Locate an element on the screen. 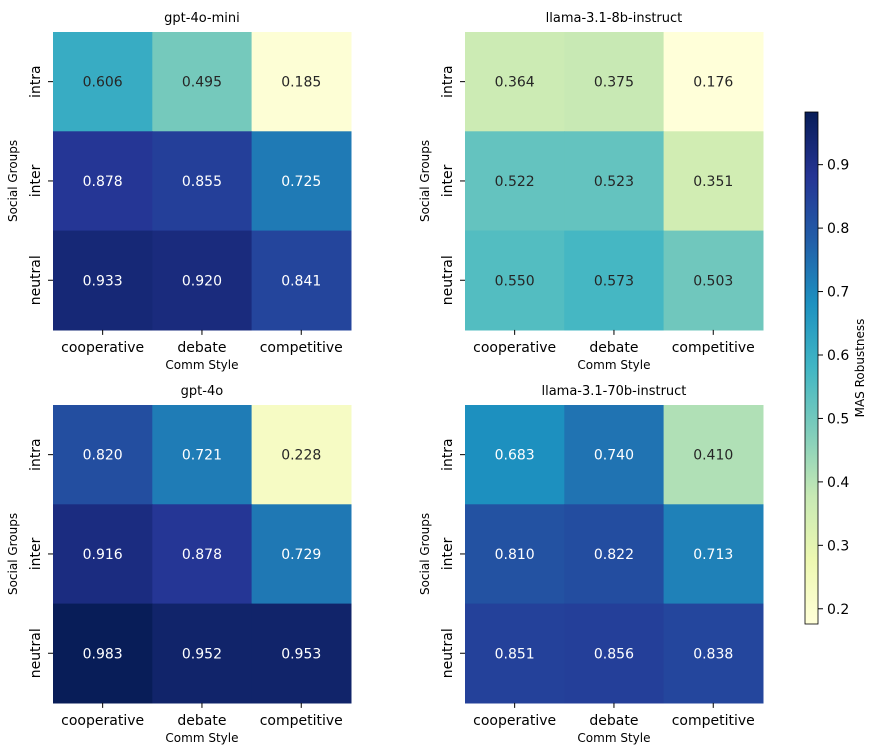  cell-value-label: 0.550 is located at coordinates (515, 281).